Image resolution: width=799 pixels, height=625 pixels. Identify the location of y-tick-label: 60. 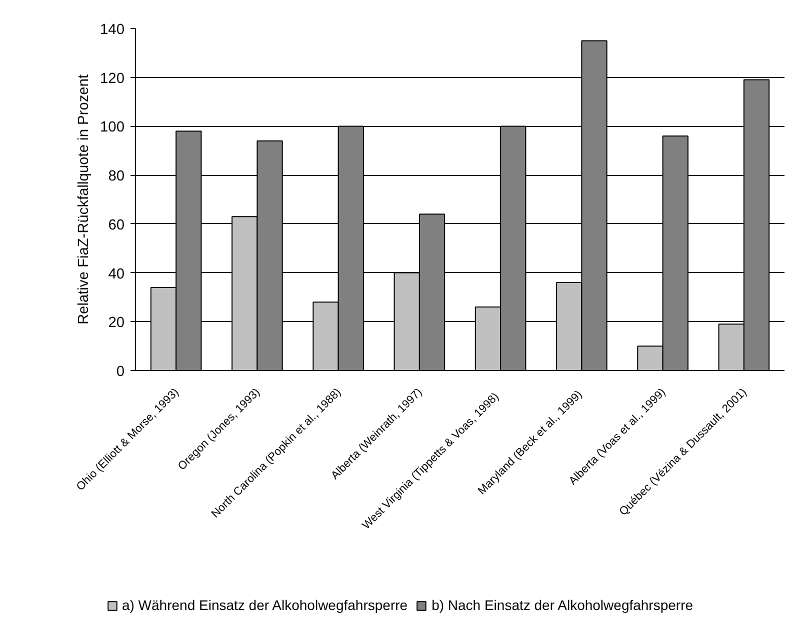
(116, 225).